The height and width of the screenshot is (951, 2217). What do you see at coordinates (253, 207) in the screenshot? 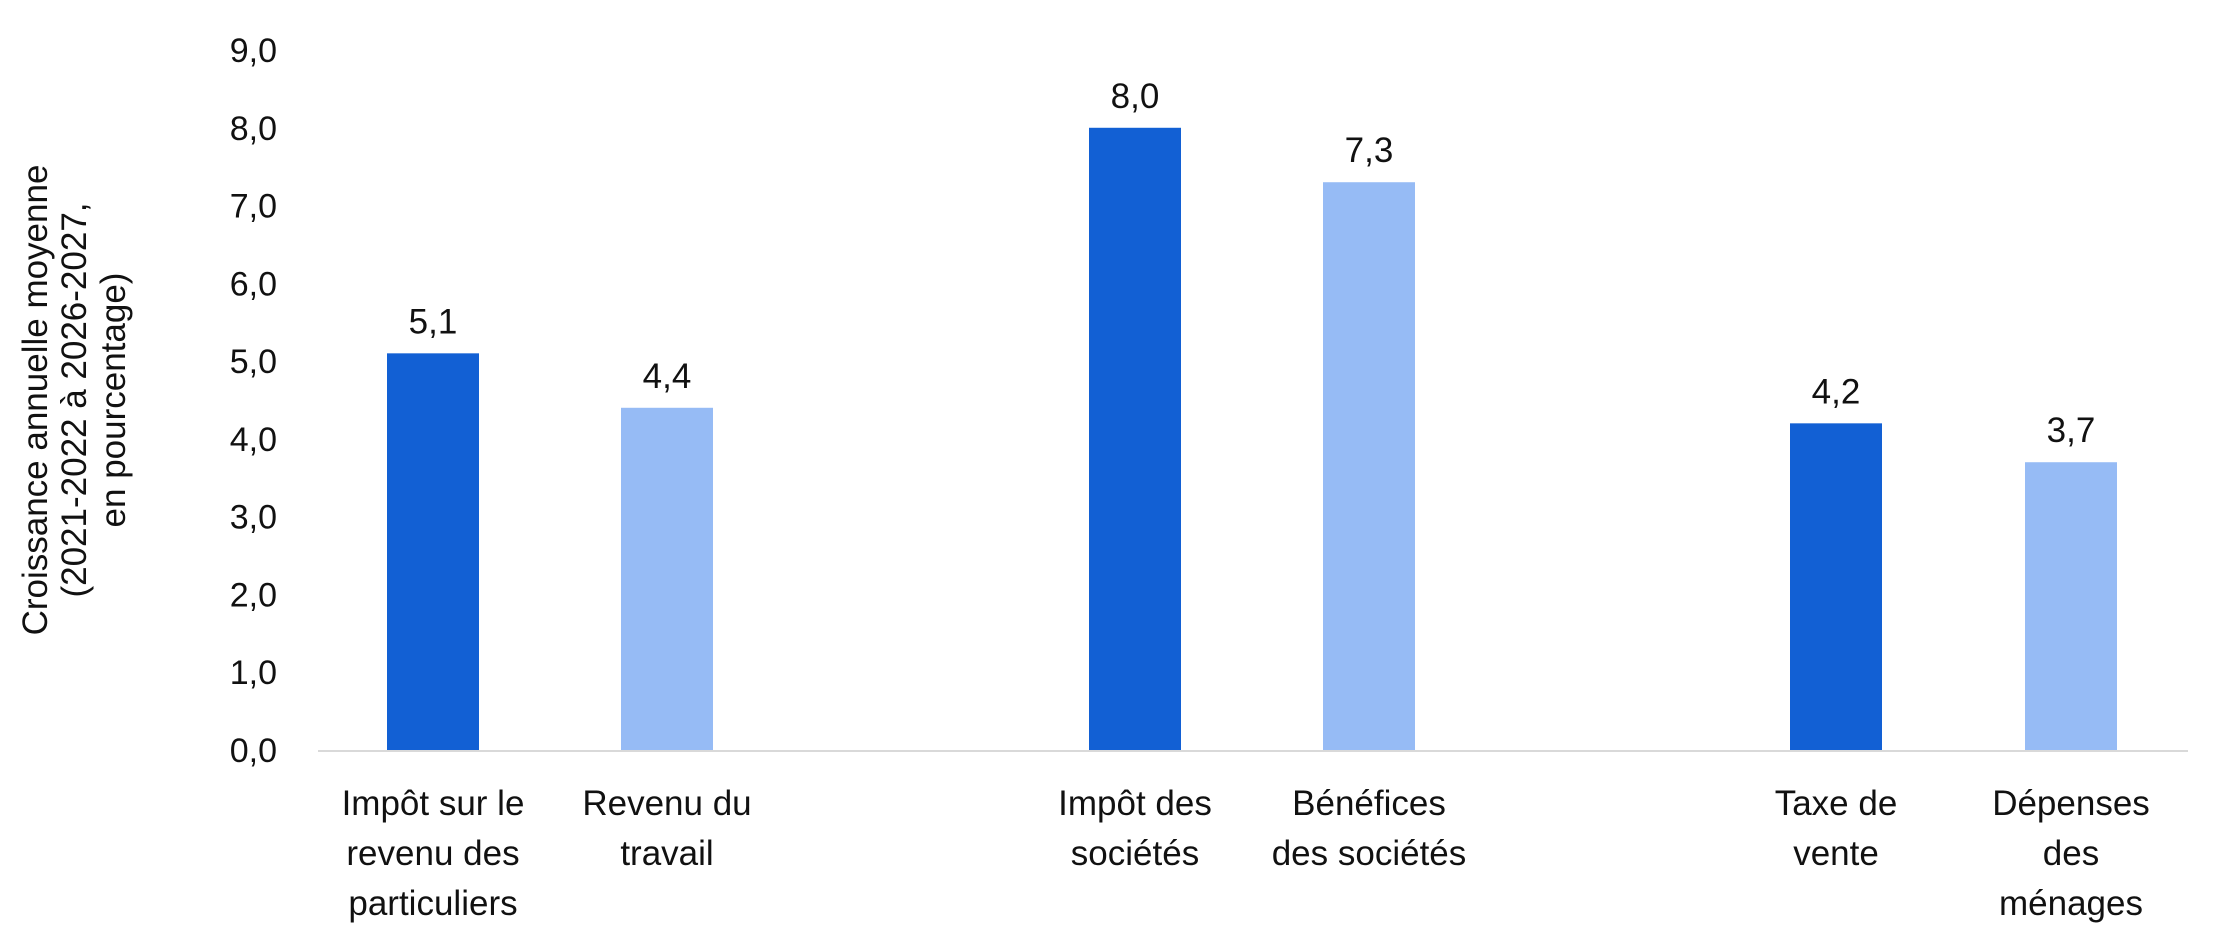
I see `y-tick-label: 7,0` at bounding box center [253, 207].